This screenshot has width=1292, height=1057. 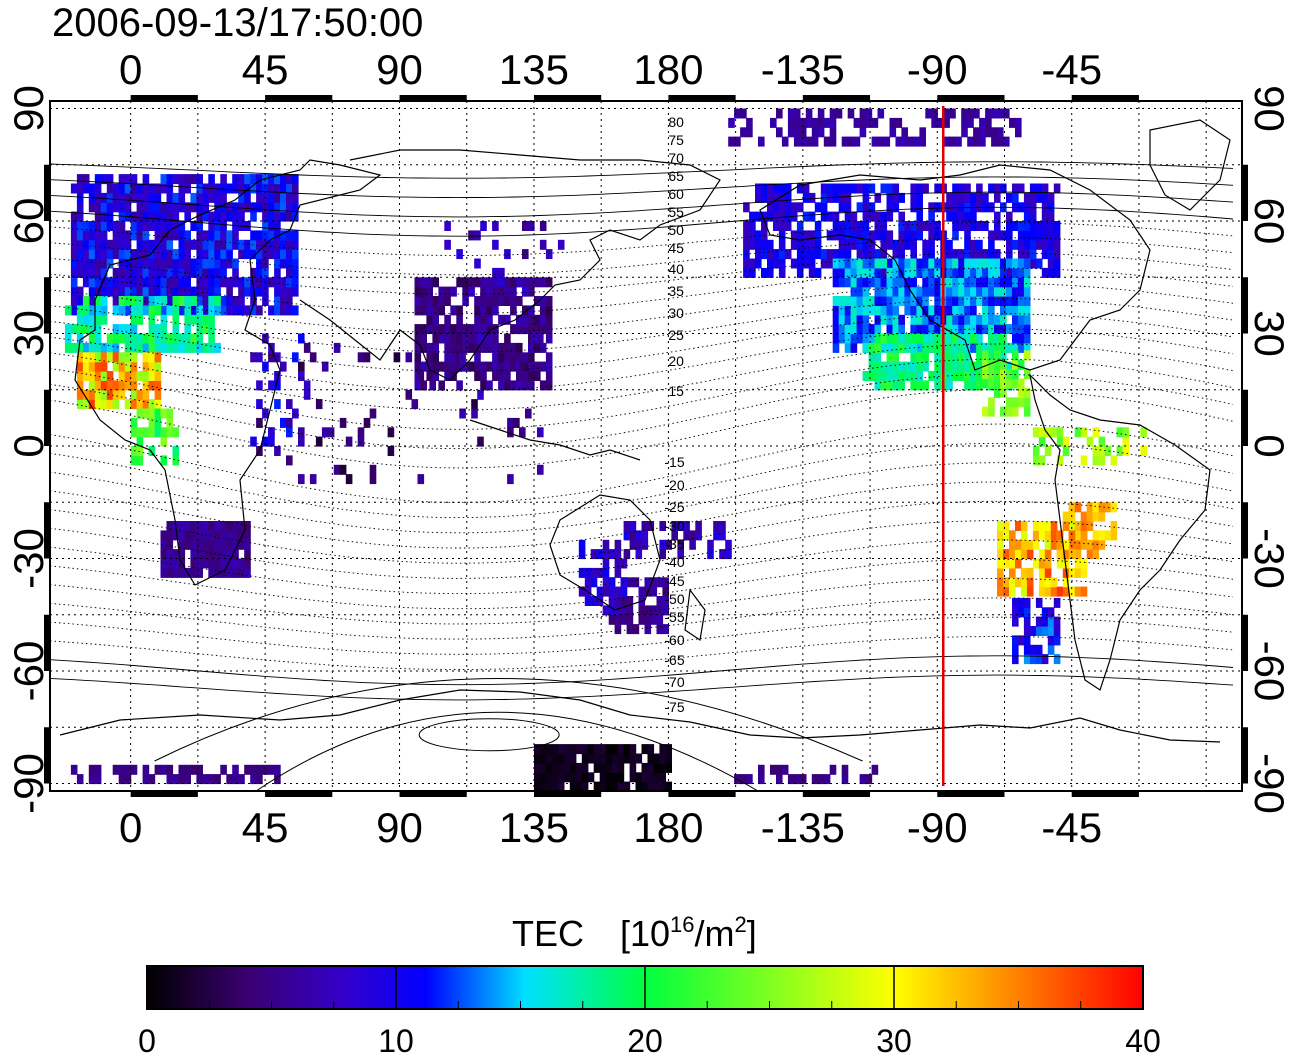 I want to click on frame-tick-bottom, so click(x=702, y=794).